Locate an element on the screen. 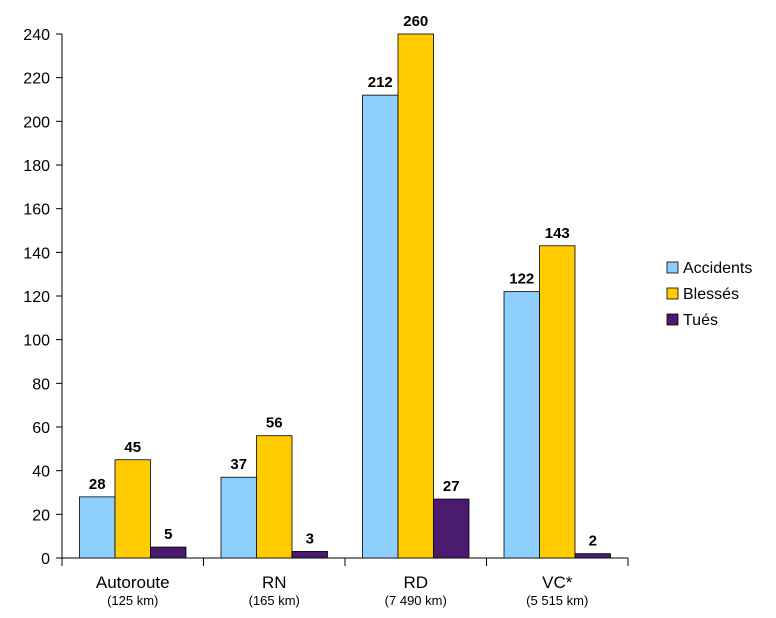 This screenshot has height=618, width=776. data-label: 5 is located at coordinates (168, 534).